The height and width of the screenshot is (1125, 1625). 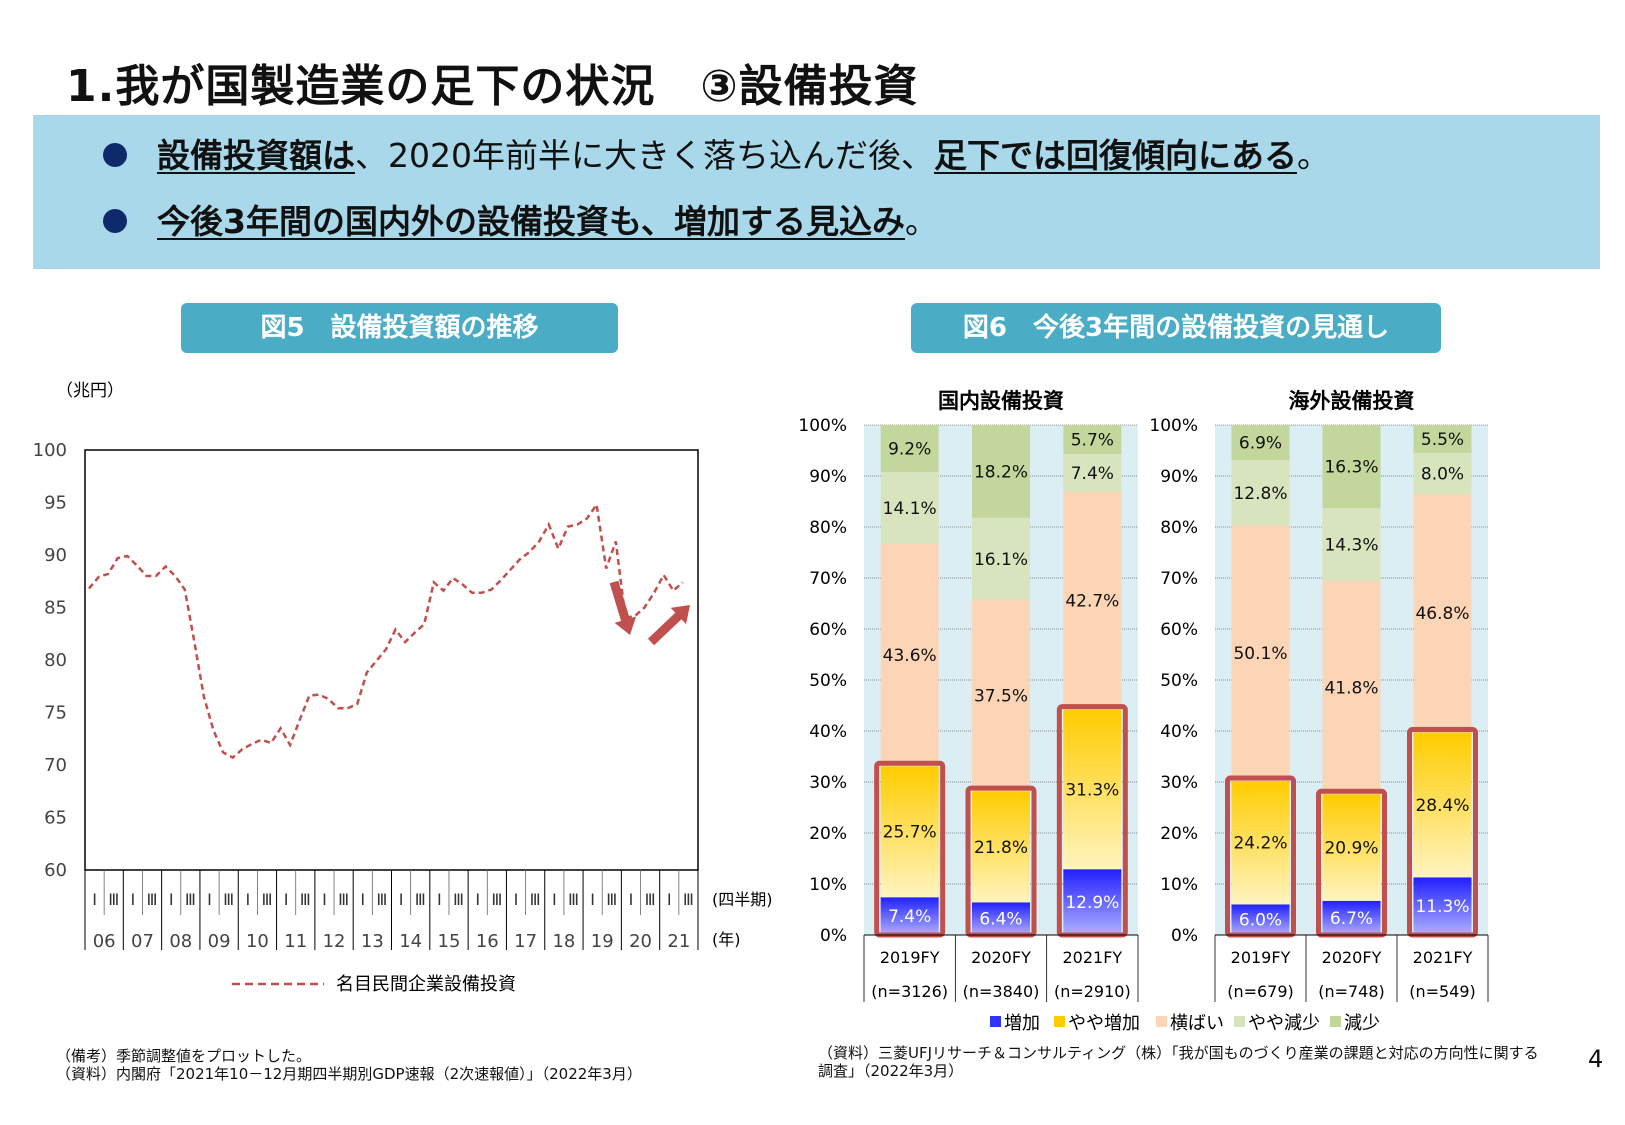 I want to click on category-label: 2021FY, so click(x=1092, y=957).